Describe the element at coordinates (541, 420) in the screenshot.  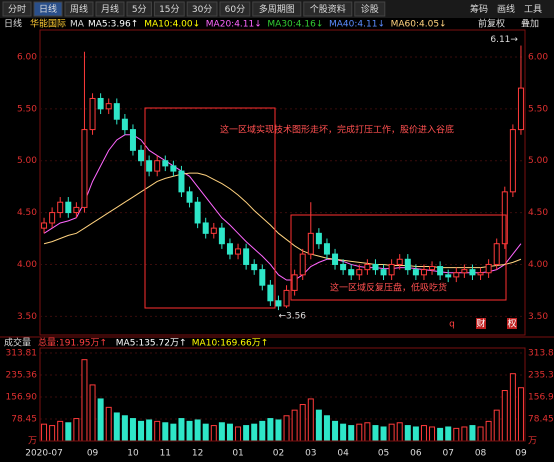
I see `volume-tick-label-right: 78.45` at that location.